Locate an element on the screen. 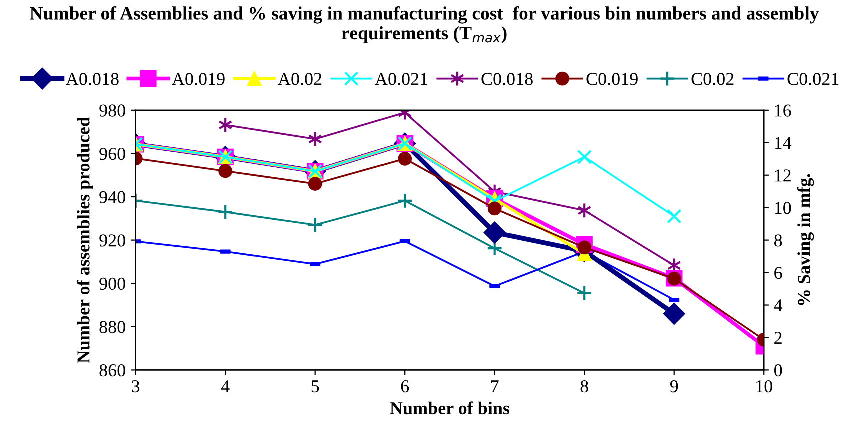  y-tick-label: 900 is located at coordinates (113, 284).